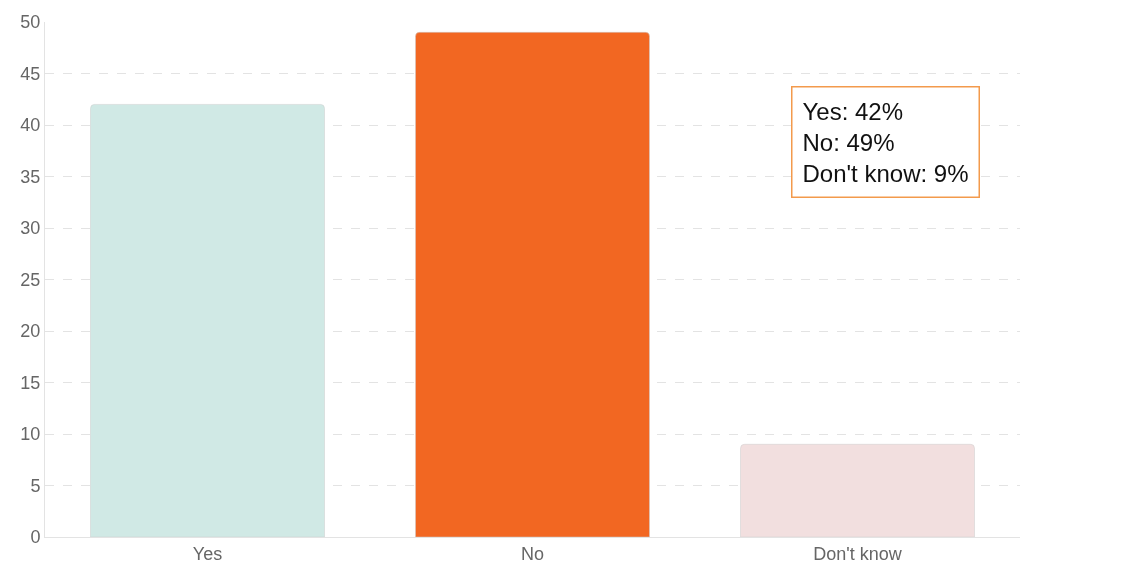 The image size is (1134, 582). What do you see at coordinates (30, 331) in the screenshot?
I see `y-tick-label: 20` at bounding box center [30, 331].